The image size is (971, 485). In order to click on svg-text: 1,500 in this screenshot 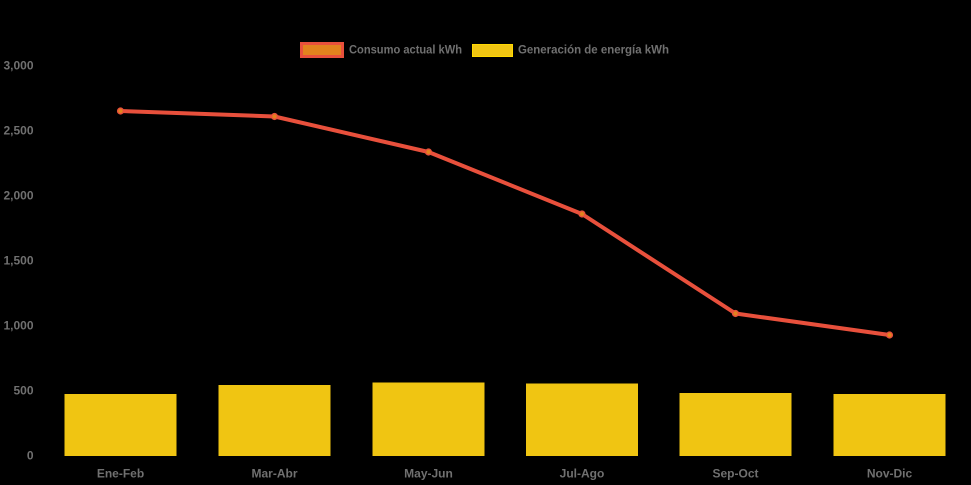, I will do `click(18, 261)`.